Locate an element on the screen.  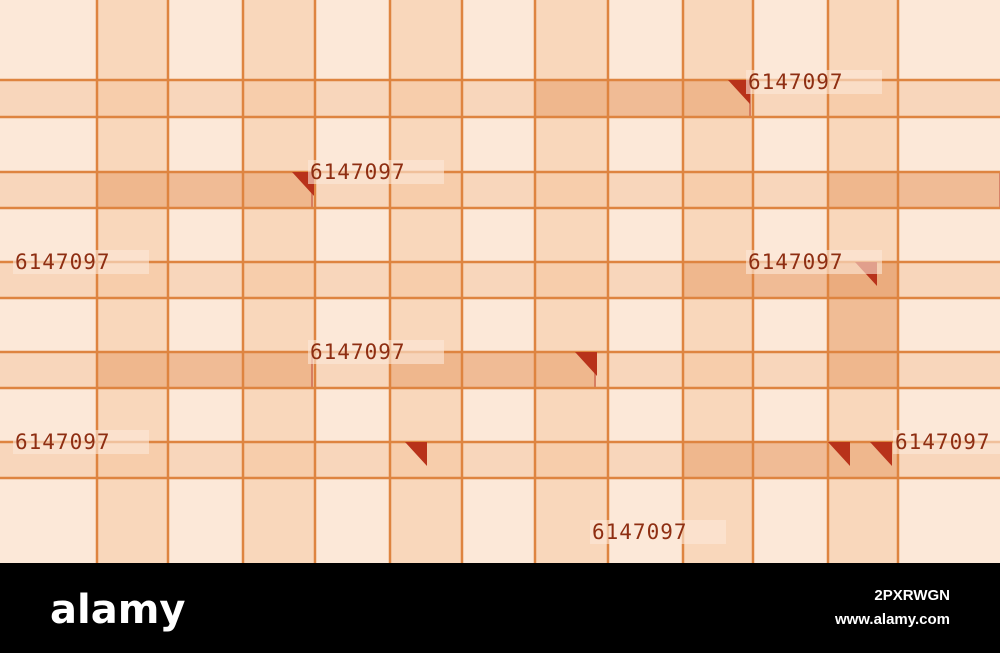
site-url: www.alamy.com is located at coordinates (892, 619).